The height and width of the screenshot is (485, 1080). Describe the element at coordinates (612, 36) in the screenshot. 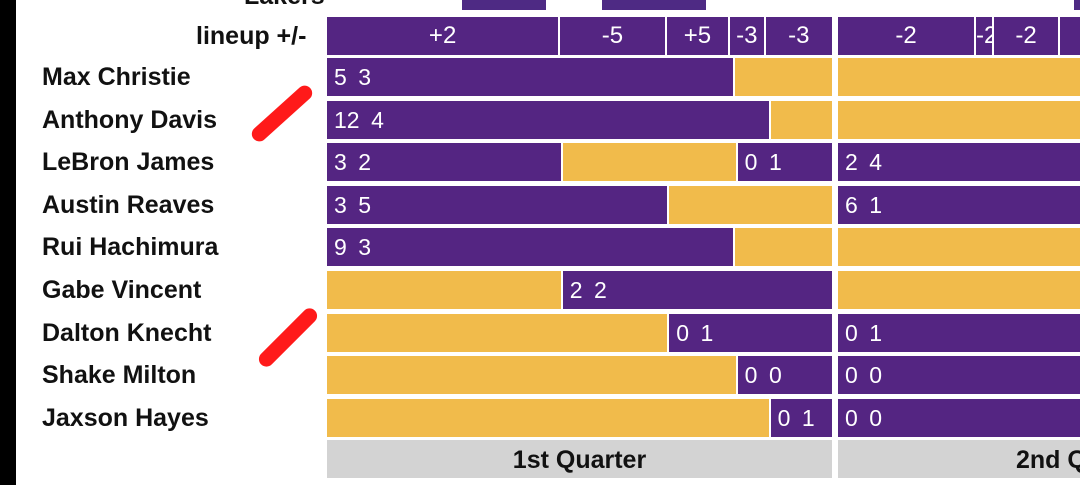

I see `lineup-plus-minus-cell: -5` at that location.